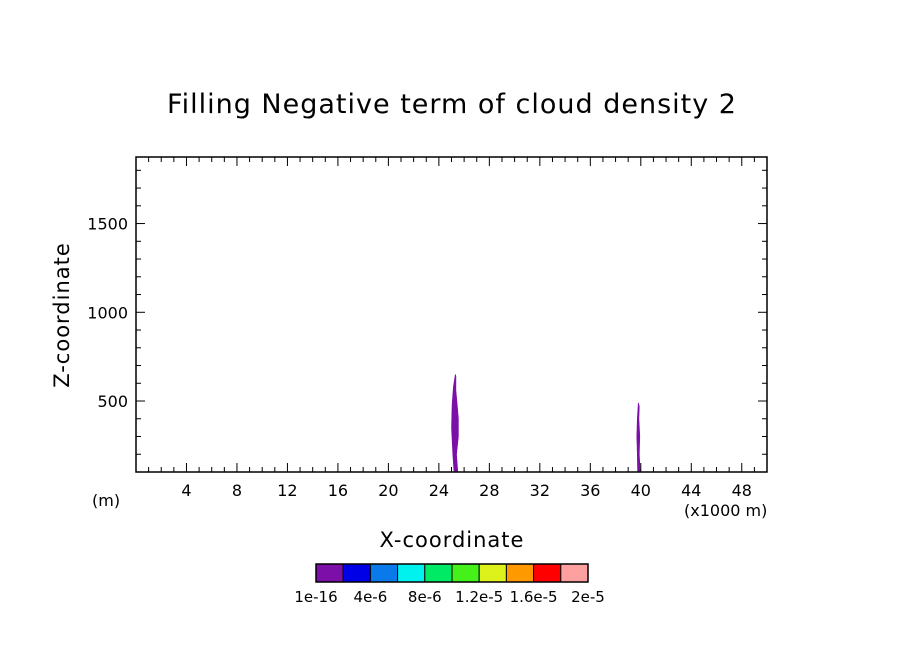 The width and height of the screenshot is (904, 654). What do you see at coordinates (315, 597) in the screenshot?
I see `colorbar-label: 1e-16` at bounding box center [315, 597].